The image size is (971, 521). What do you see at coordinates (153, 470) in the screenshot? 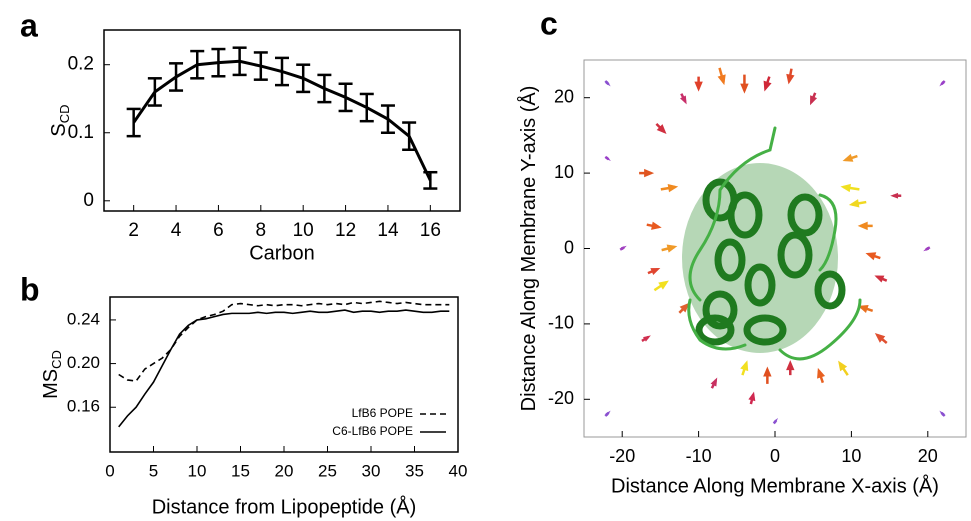
I see `x-tick-label: 5` at bounding box center [153, 470].